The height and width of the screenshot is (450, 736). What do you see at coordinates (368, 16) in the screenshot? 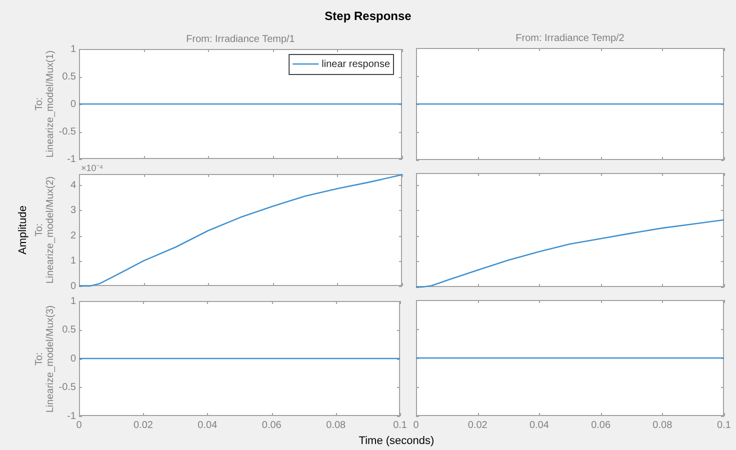
I see `chart-title: Step Response` at bounding box center [368, 16].